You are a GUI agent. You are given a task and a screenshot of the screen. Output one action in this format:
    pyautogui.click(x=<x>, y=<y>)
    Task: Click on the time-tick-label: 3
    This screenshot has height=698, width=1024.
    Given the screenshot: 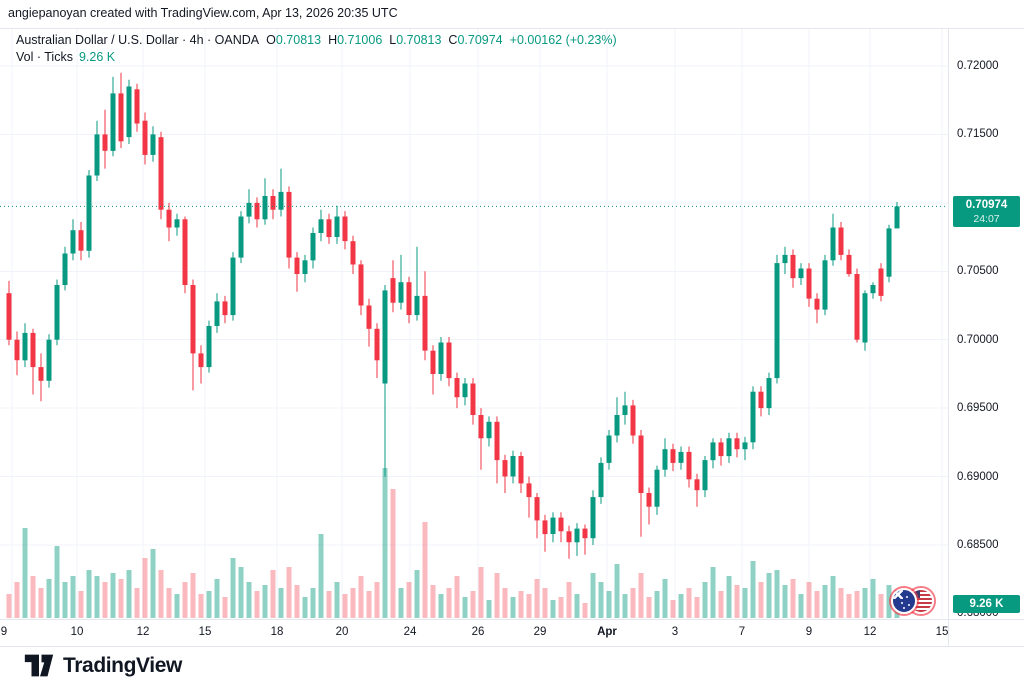 What is the action you would take?
    pyautogui.click(x=675, y=632)
    